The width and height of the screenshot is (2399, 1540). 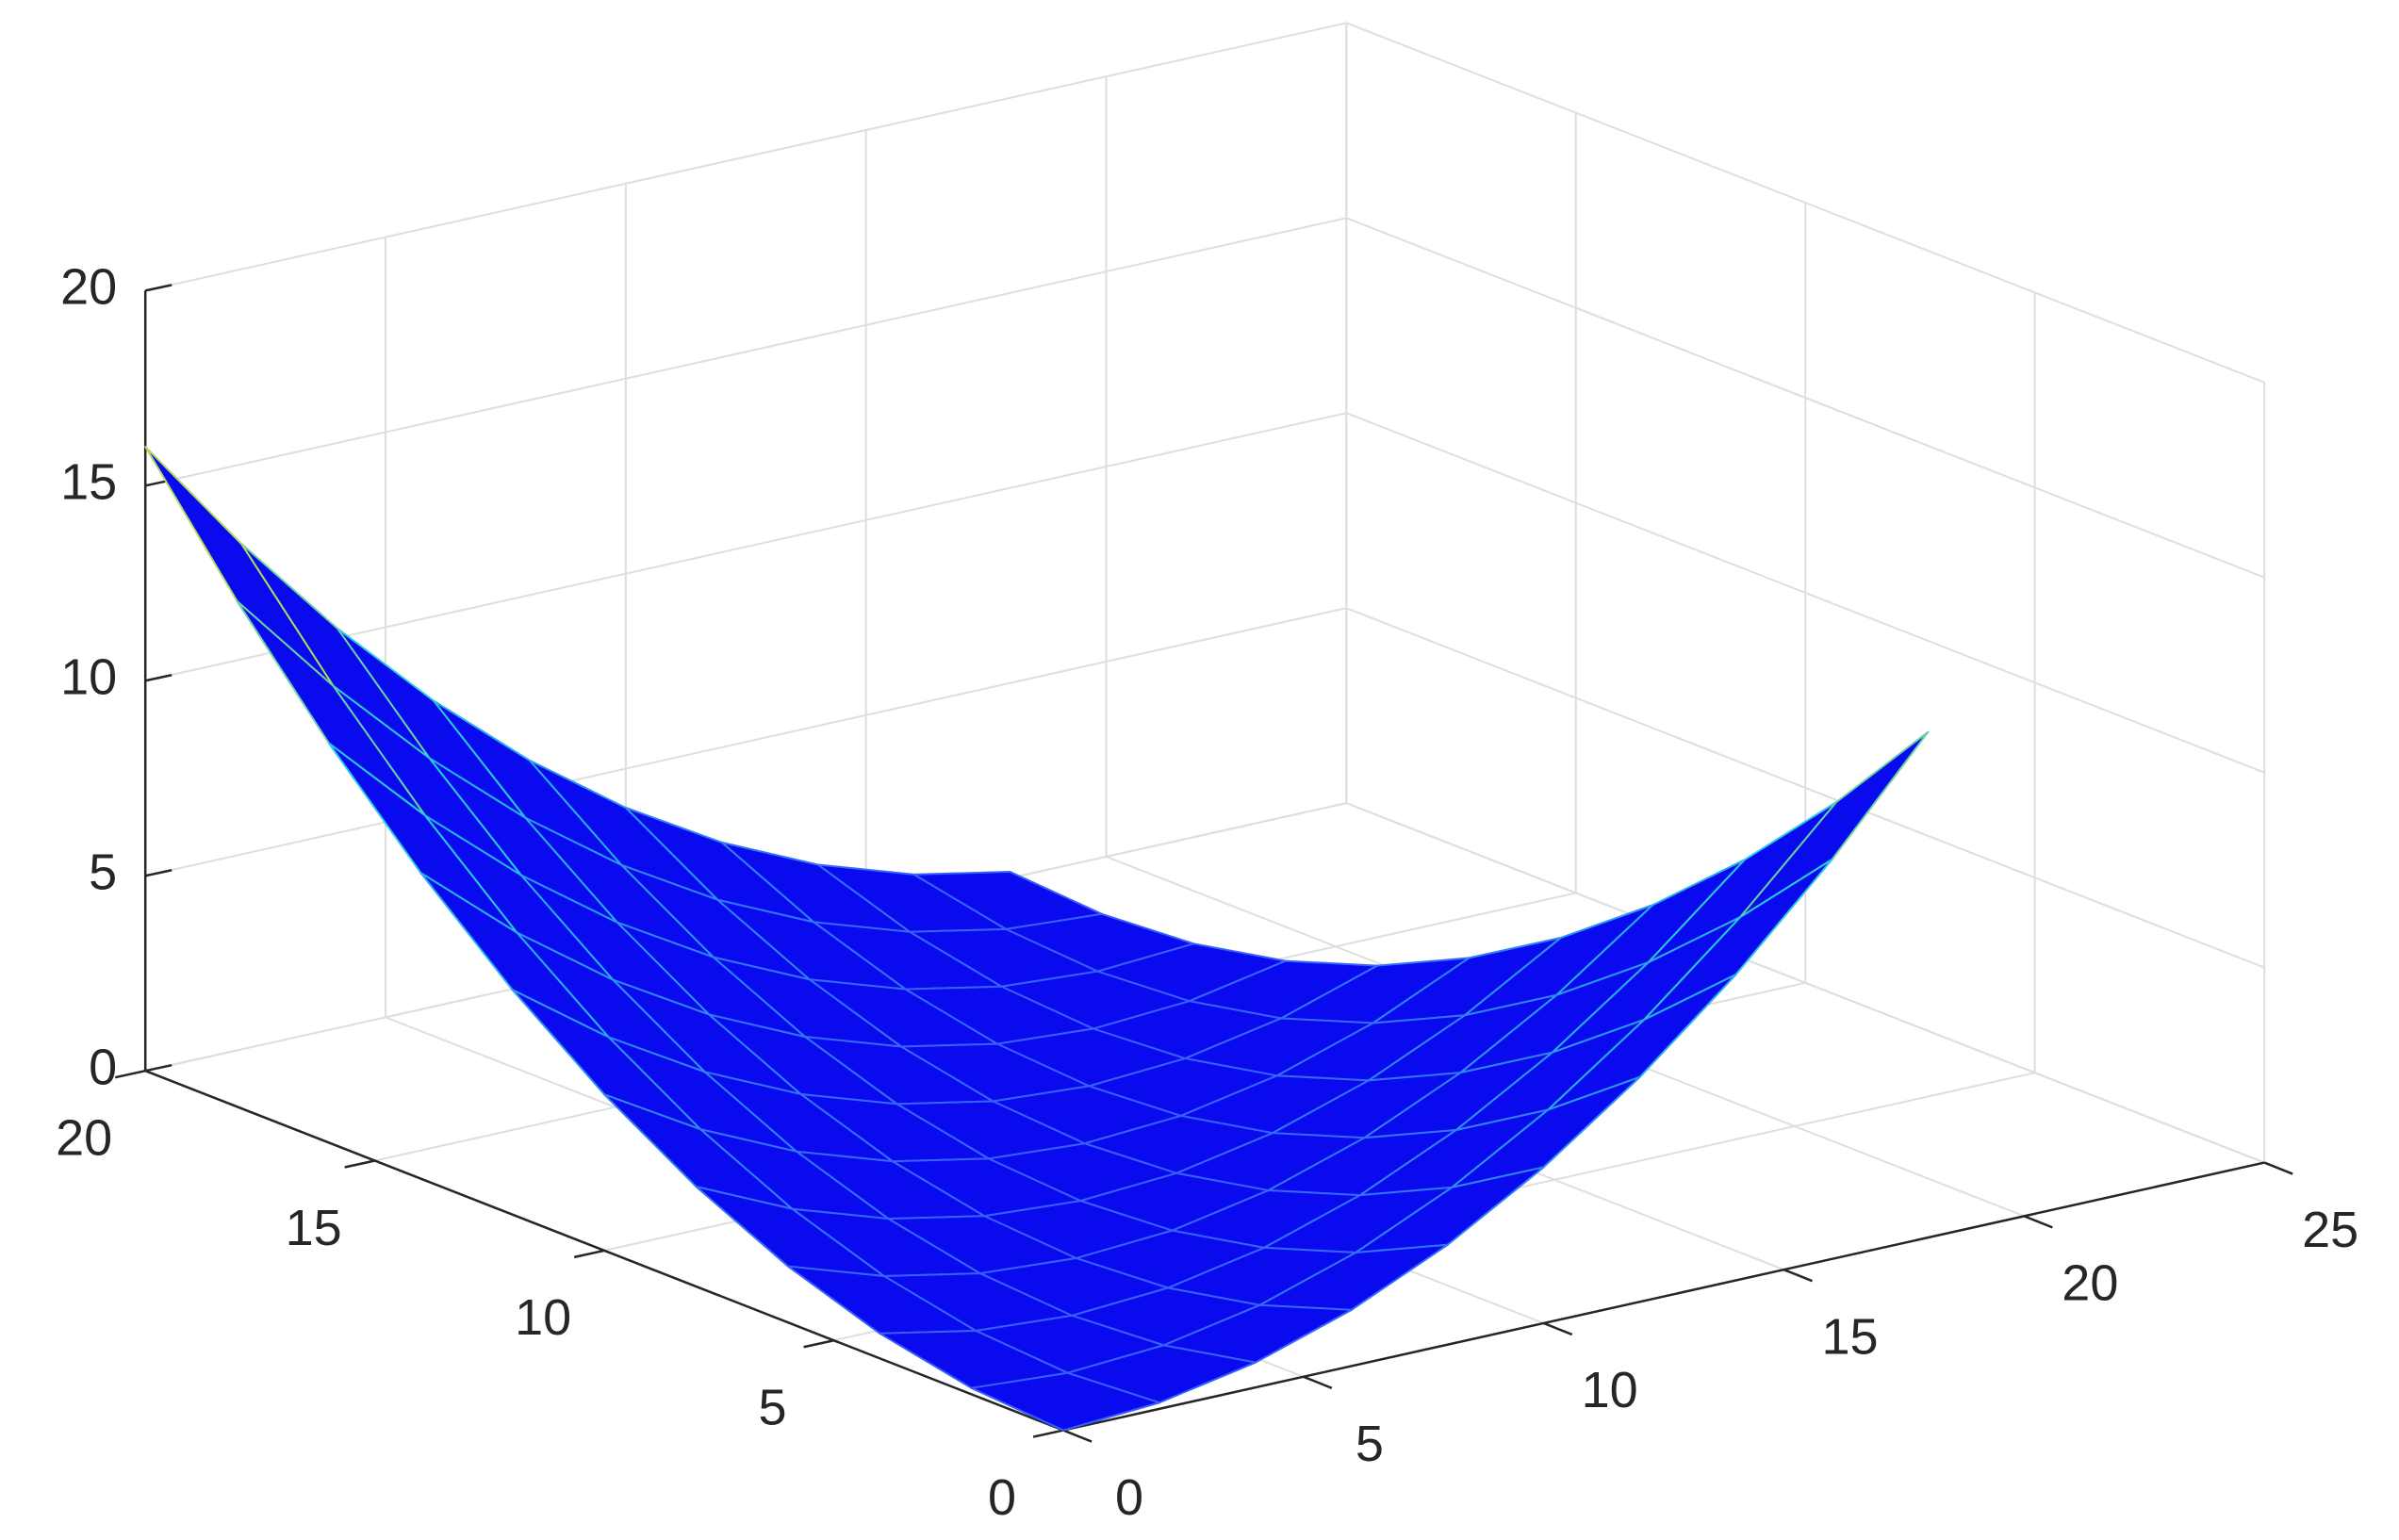 What do you see at coordinates (84, 1137) in the screenshot?
I see `y-tick-label: 20` at bounding box center [84, 1137].